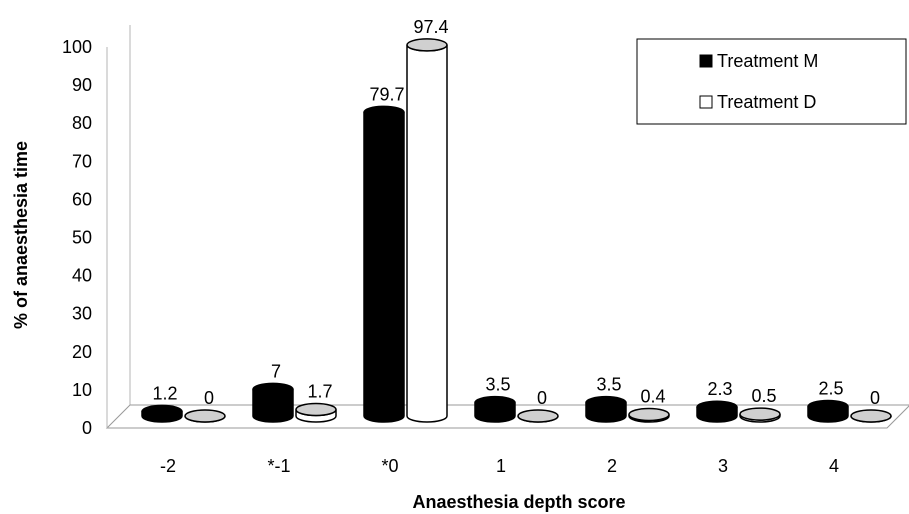 The image size is (909, 514). I want to click on y-axis-title: % of anaesthesia time, so click(21, 235).